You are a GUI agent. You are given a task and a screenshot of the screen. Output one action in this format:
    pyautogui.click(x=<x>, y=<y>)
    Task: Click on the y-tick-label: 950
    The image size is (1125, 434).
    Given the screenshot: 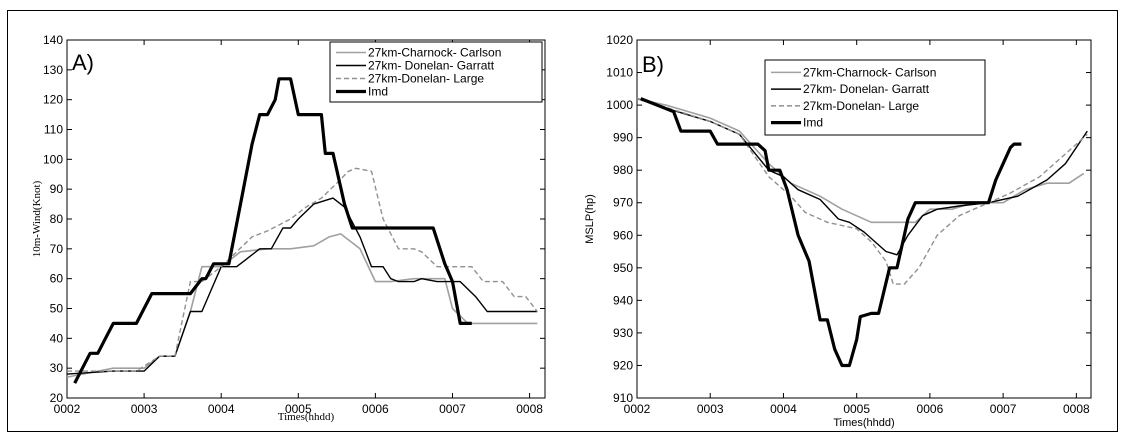 What is the action you would take?
    pyautogui.click(x=623, y=268)
    